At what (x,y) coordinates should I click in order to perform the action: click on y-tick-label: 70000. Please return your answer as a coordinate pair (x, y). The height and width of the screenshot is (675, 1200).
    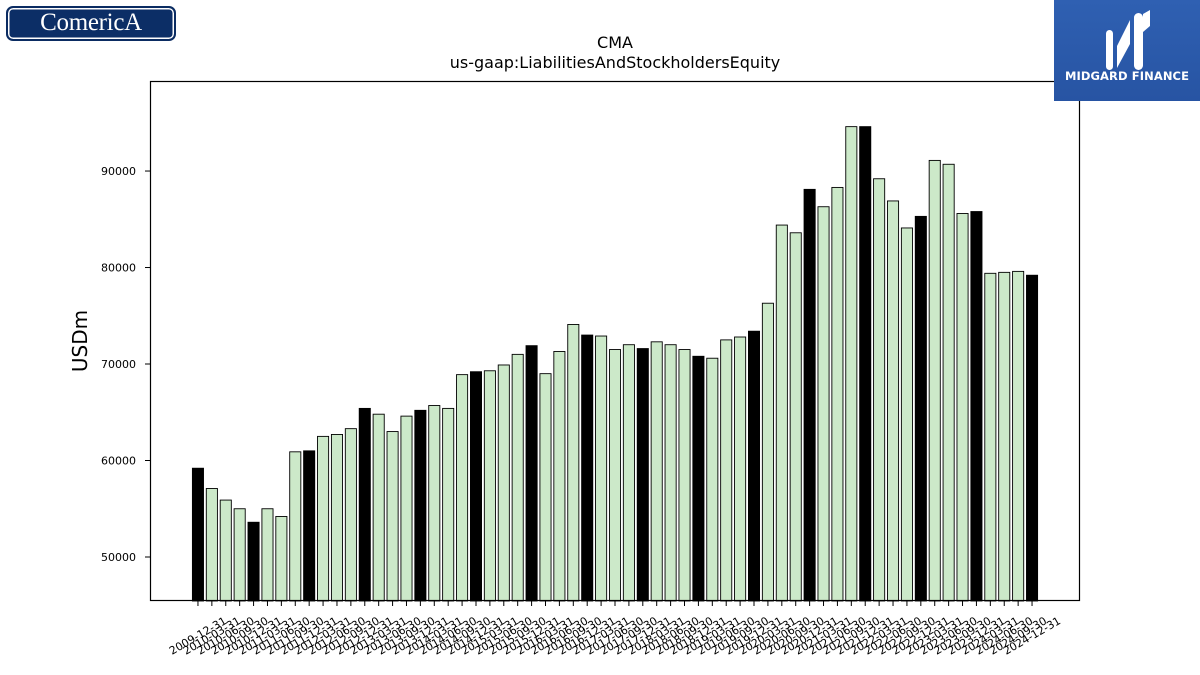
    Looking at the image, I should click on (118, 364).